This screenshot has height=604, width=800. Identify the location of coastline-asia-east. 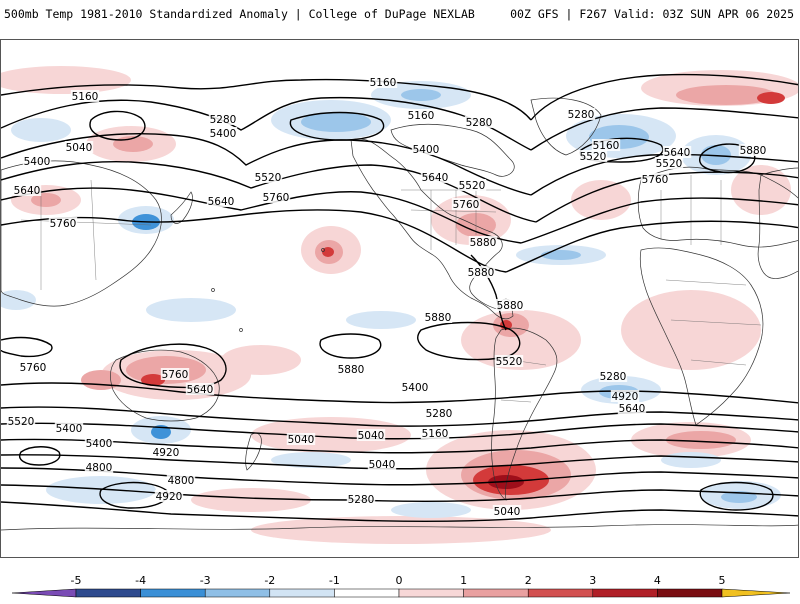
(777, 223).